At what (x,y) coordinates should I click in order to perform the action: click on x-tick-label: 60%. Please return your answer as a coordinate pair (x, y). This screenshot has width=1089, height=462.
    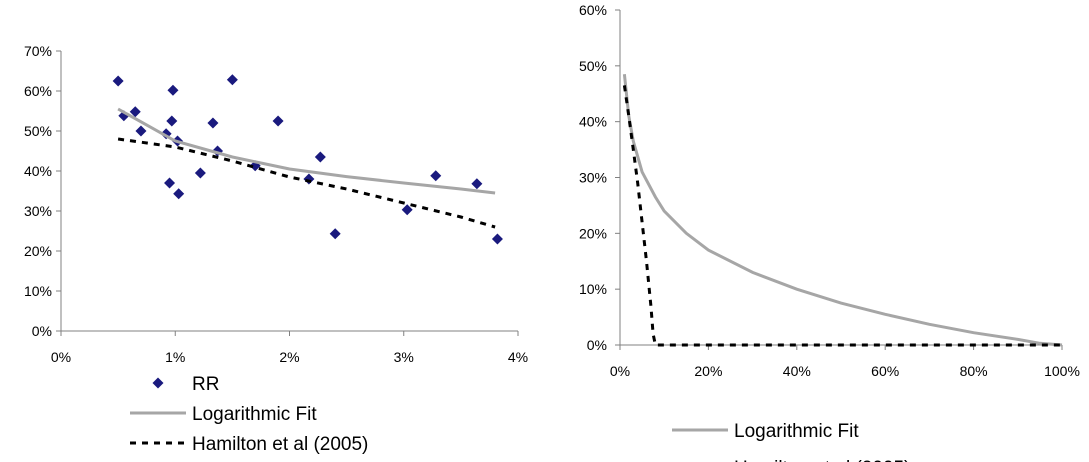
    Looking at the image, I should click on (885, 371).